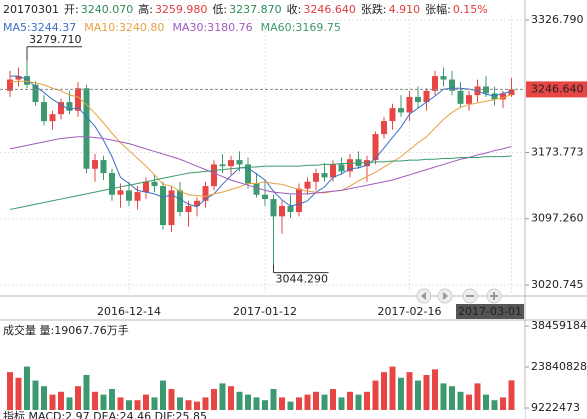 This screenshot has width=587, height=419. Describe the element at coordinates (105, 414) in the screenshot. I see `indicator-footer: 指标 MACD:2.97 DEA:24.46 DIF:25.85` at that location.